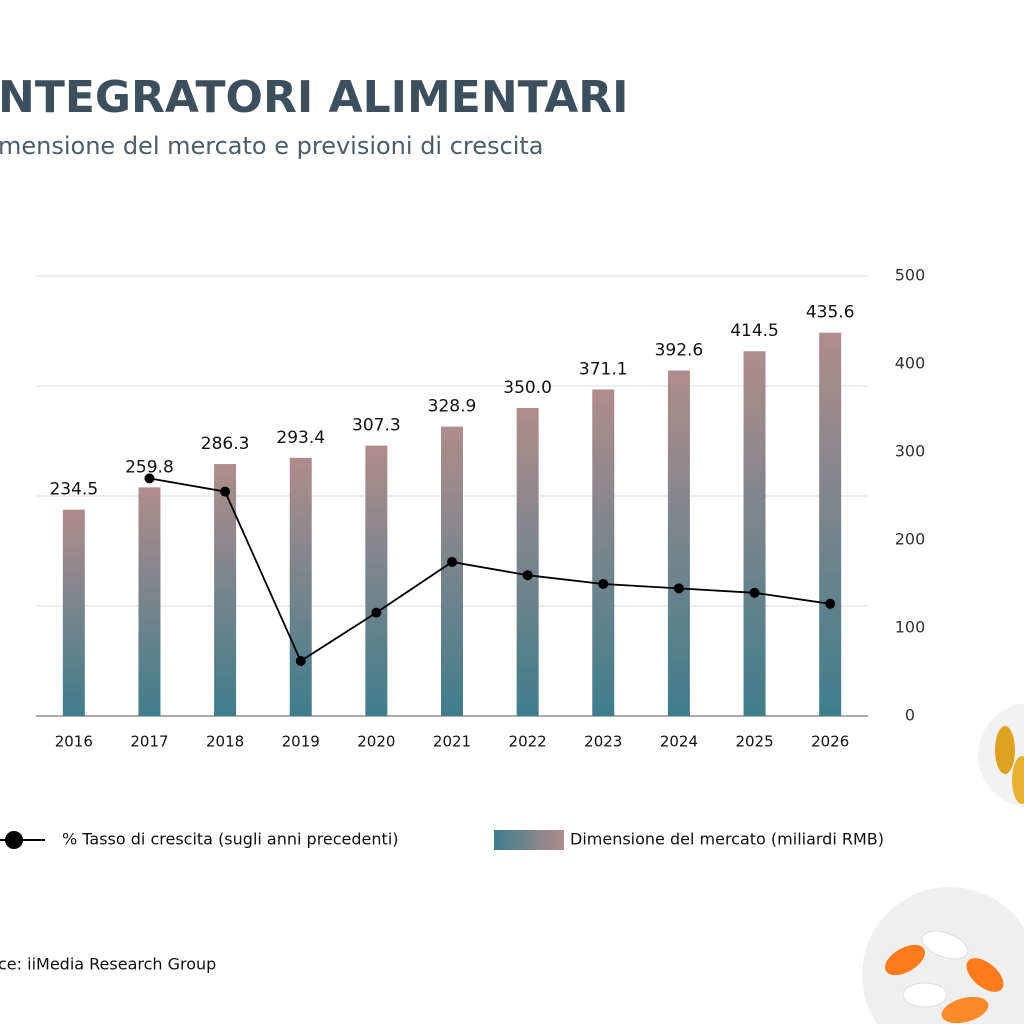 The height and width of the screenshot is (1024, 1024). I want to click on value-label: 328.9, so click(452, 407).